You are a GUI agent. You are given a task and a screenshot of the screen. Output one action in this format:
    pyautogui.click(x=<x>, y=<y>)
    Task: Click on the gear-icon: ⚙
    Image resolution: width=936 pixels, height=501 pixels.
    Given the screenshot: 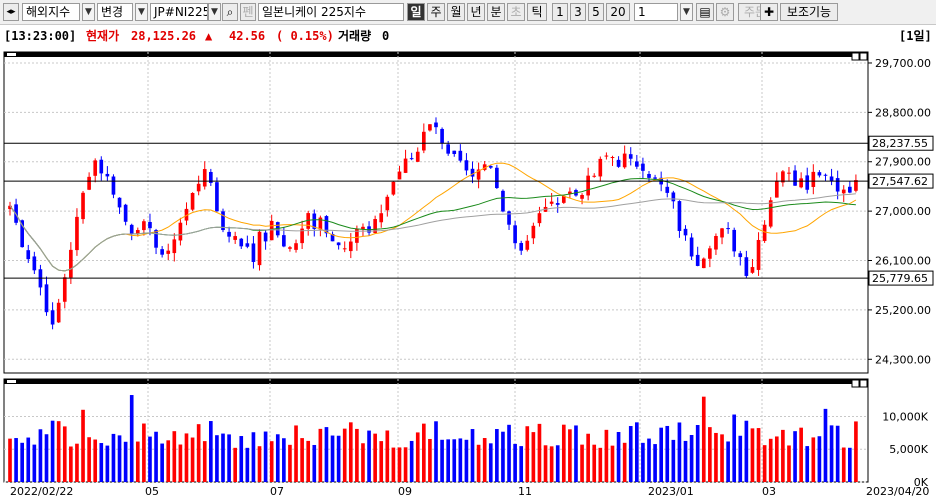 What is the action you would take?
    pyautogui.click(x=725, y=12)
    